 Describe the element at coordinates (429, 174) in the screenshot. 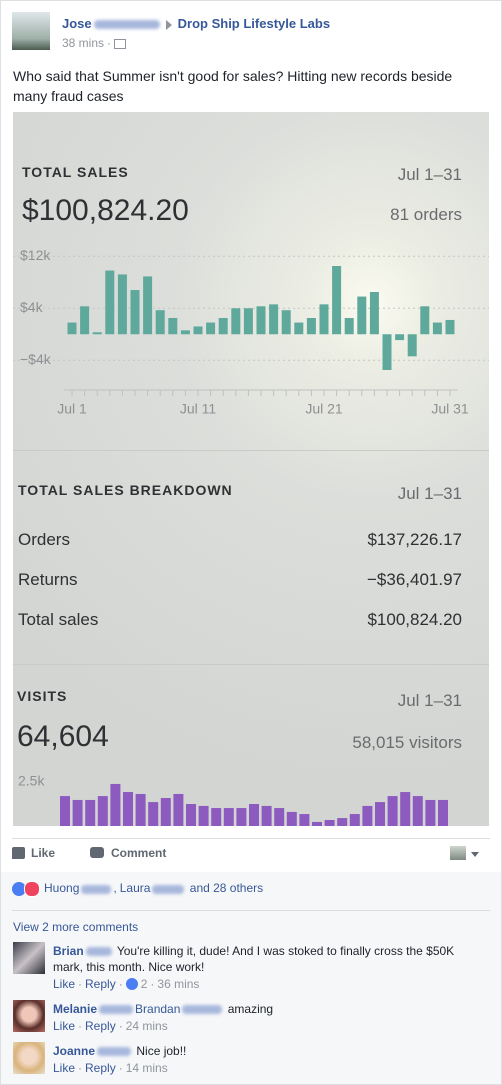

I see `sales-range: Jul 1–31` at that location.